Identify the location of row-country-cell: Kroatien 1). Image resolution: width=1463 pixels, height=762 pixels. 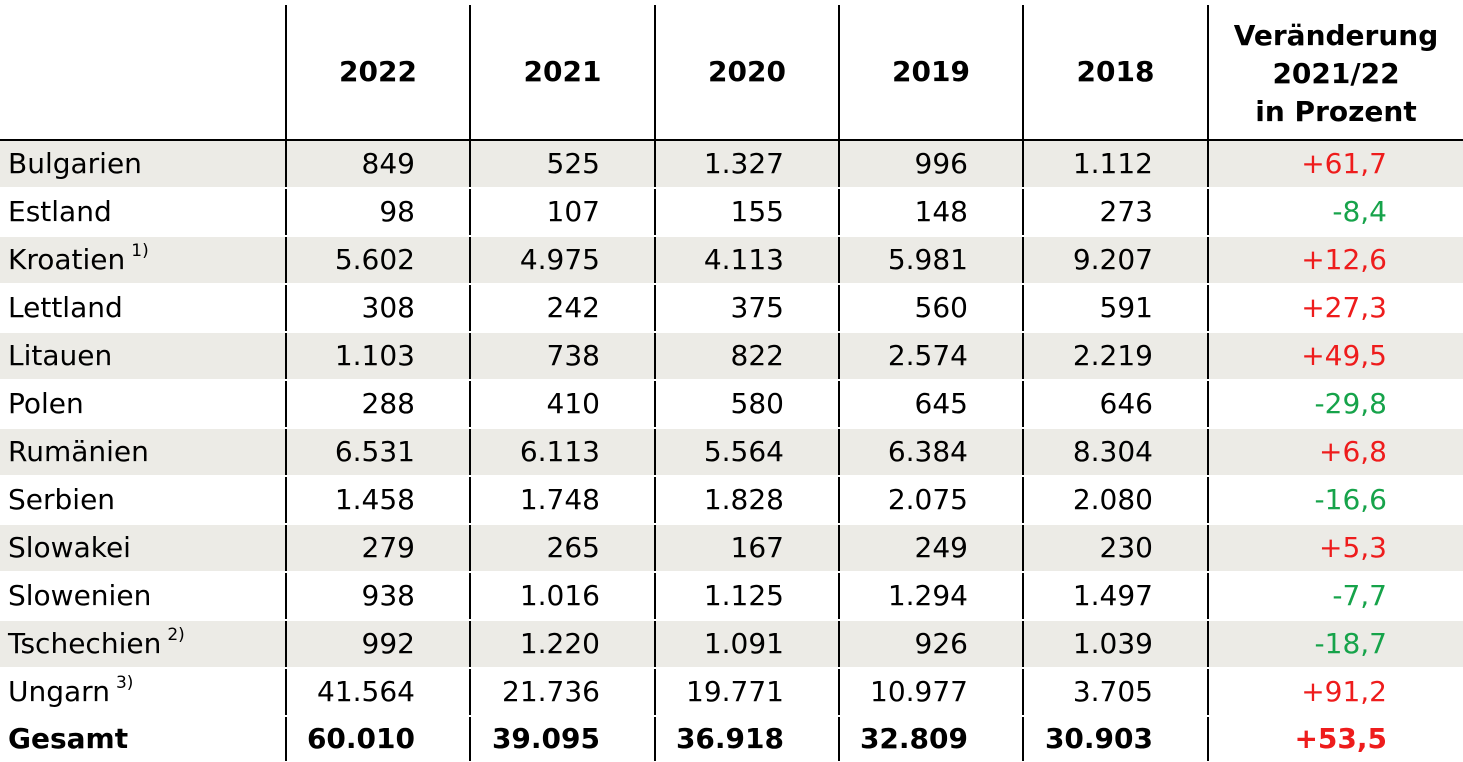
(143, 260).